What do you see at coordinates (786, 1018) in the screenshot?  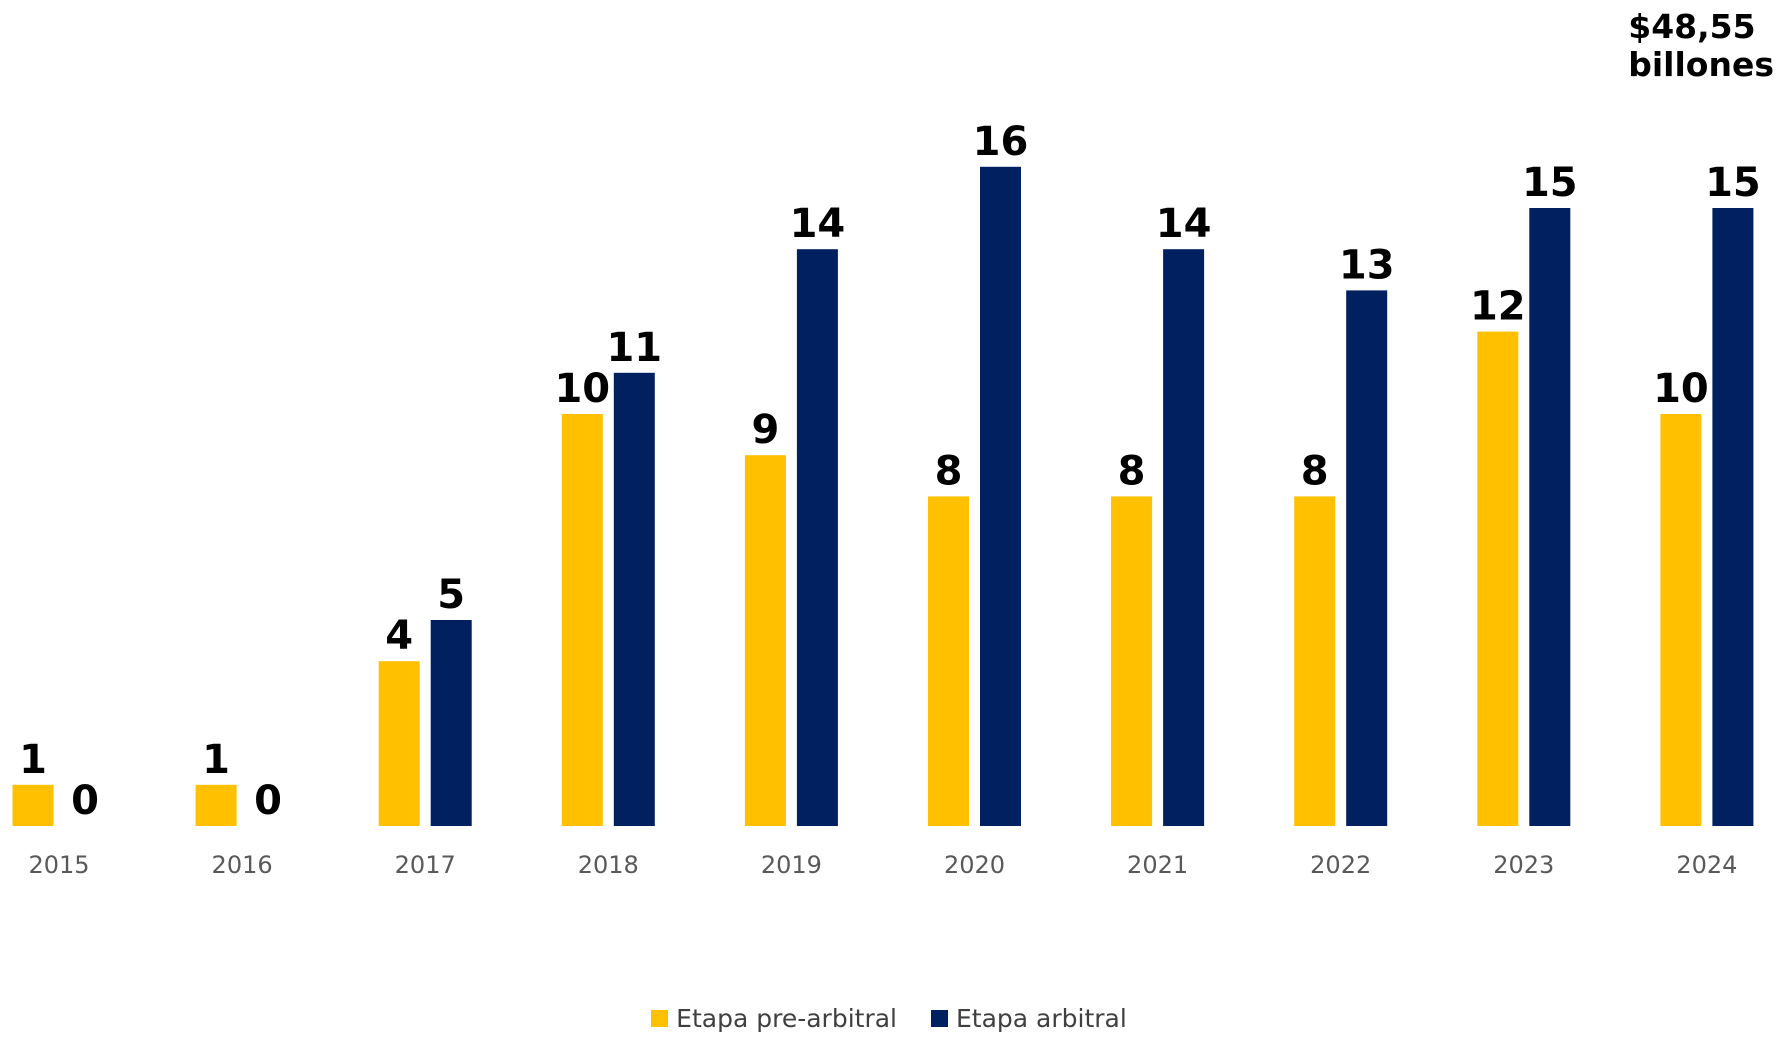 I see `legend-label-pre-arbitral: Etapa pre-arbitral` at bounding box center [786, 1018].